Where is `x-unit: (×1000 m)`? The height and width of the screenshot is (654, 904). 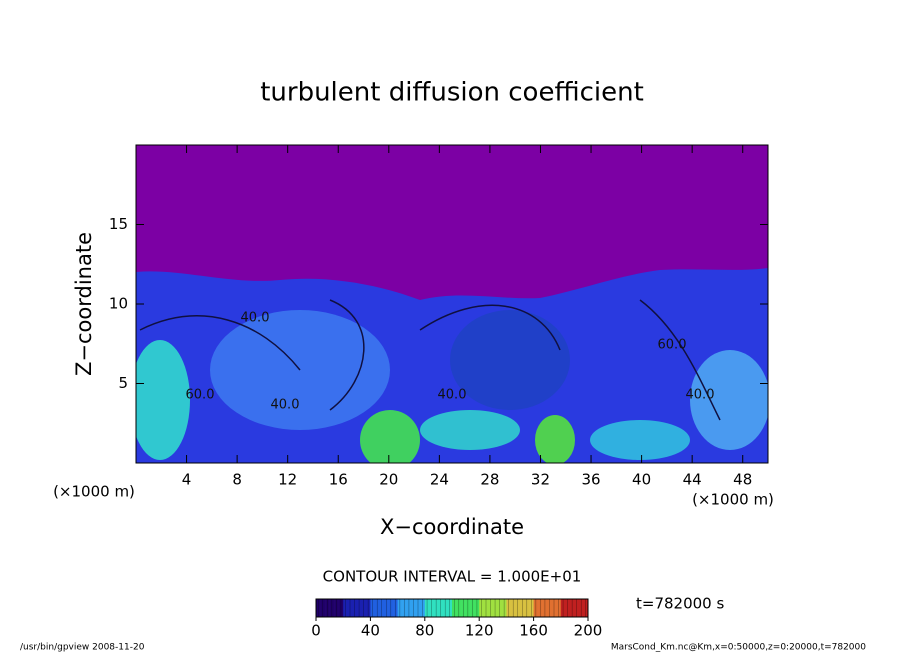 x-unit: (×1000 m) is located at coordinates (733, 500).